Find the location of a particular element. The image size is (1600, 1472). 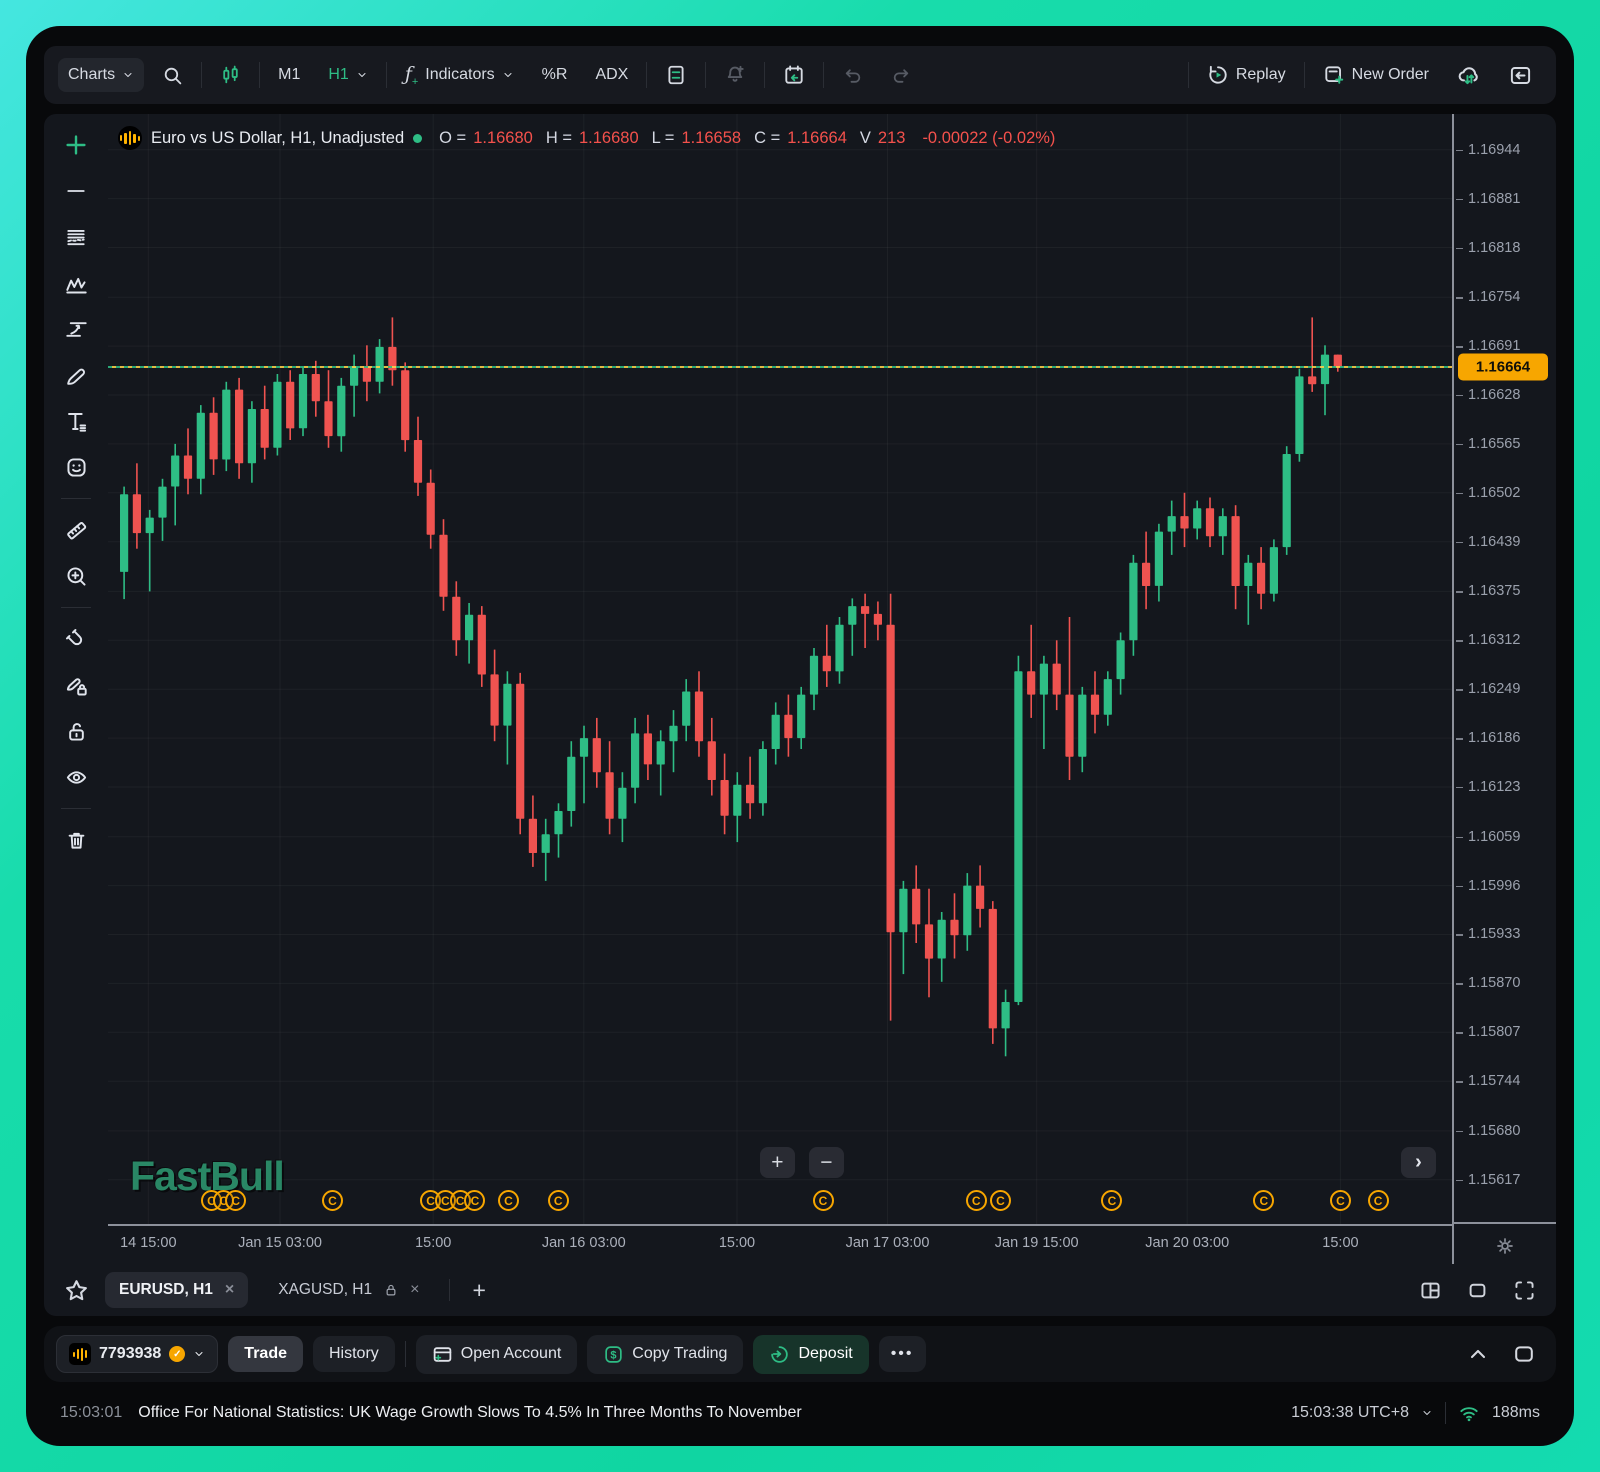

history-tab-button: History is located at coordinates (353, 1354).